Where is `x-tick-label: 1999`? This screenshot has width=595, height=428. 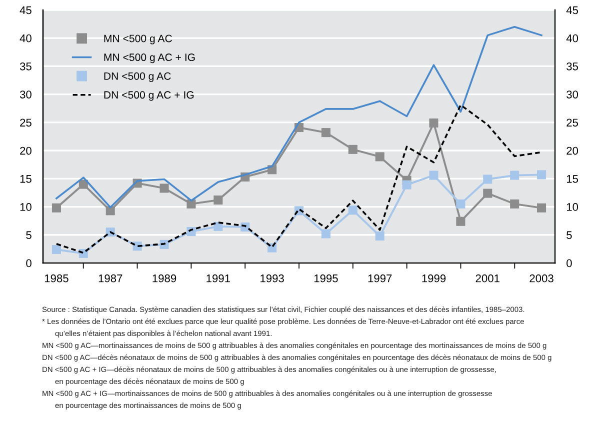 x-tick-label: 1999 is located at coordinates (434, 278).